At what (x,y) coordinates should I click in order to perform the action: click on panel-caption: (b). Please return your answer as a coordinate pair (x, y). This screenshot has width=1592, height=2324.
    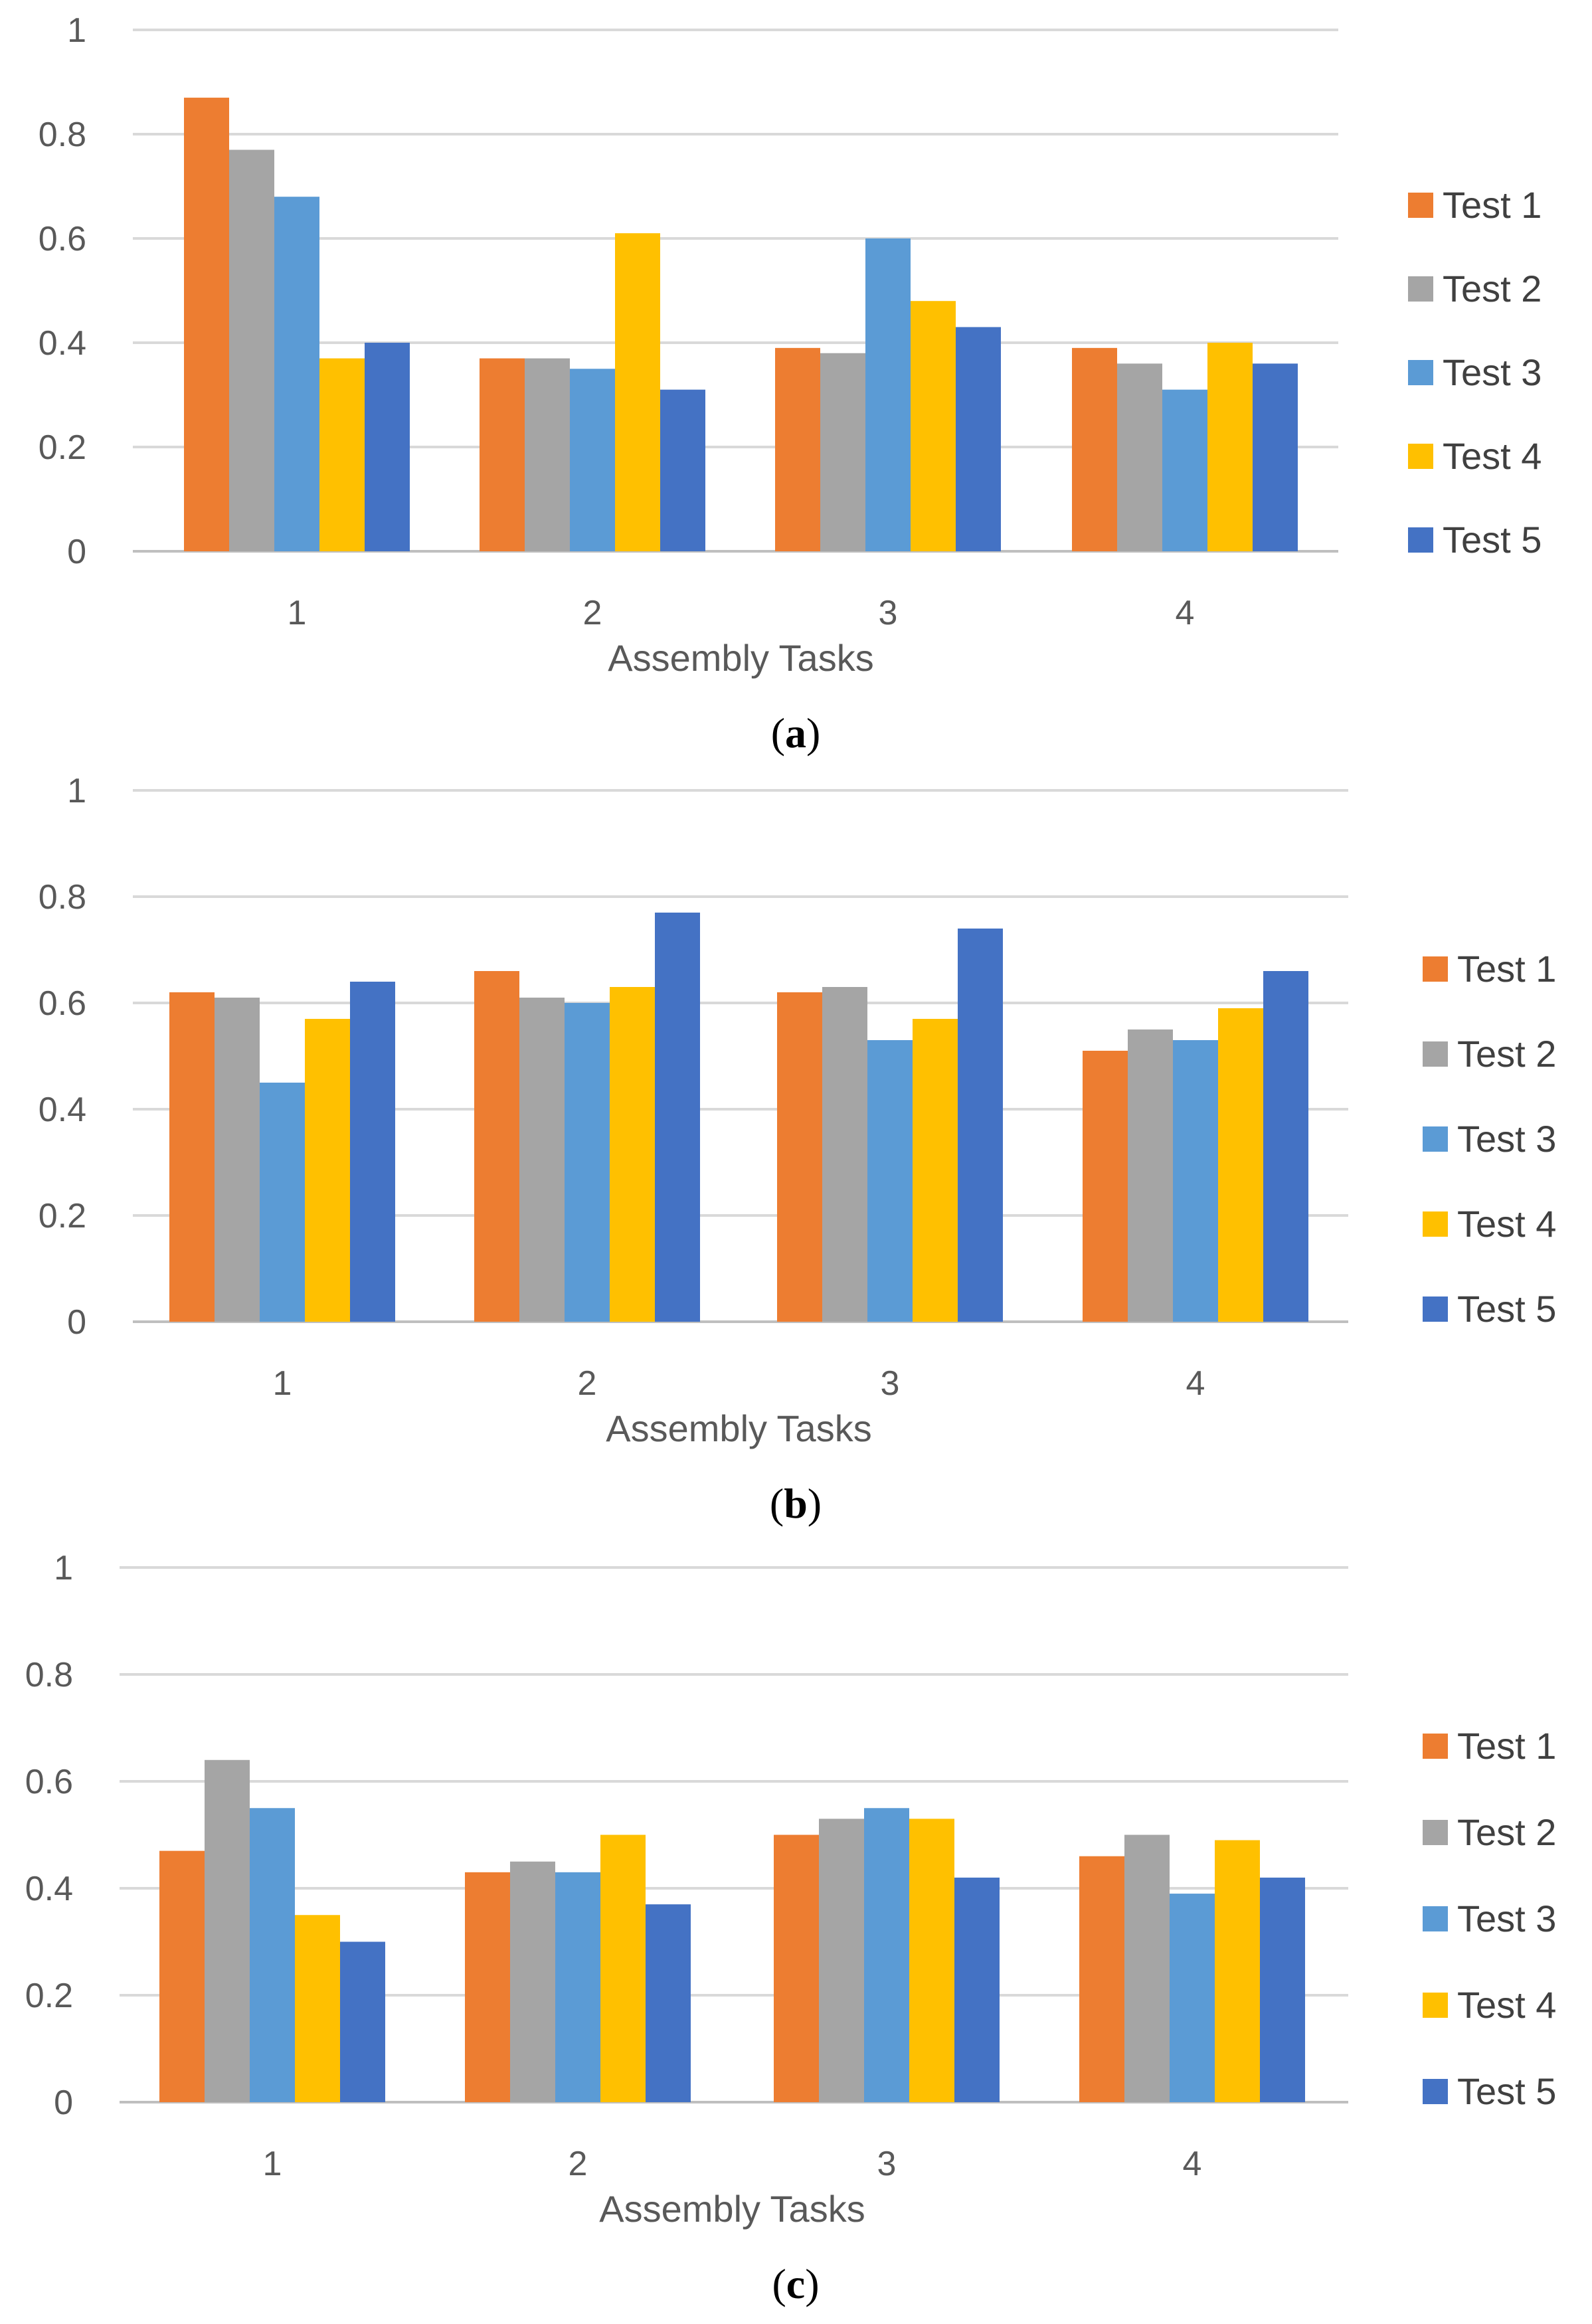
    Looking at the image, I should click on (796, 1503).